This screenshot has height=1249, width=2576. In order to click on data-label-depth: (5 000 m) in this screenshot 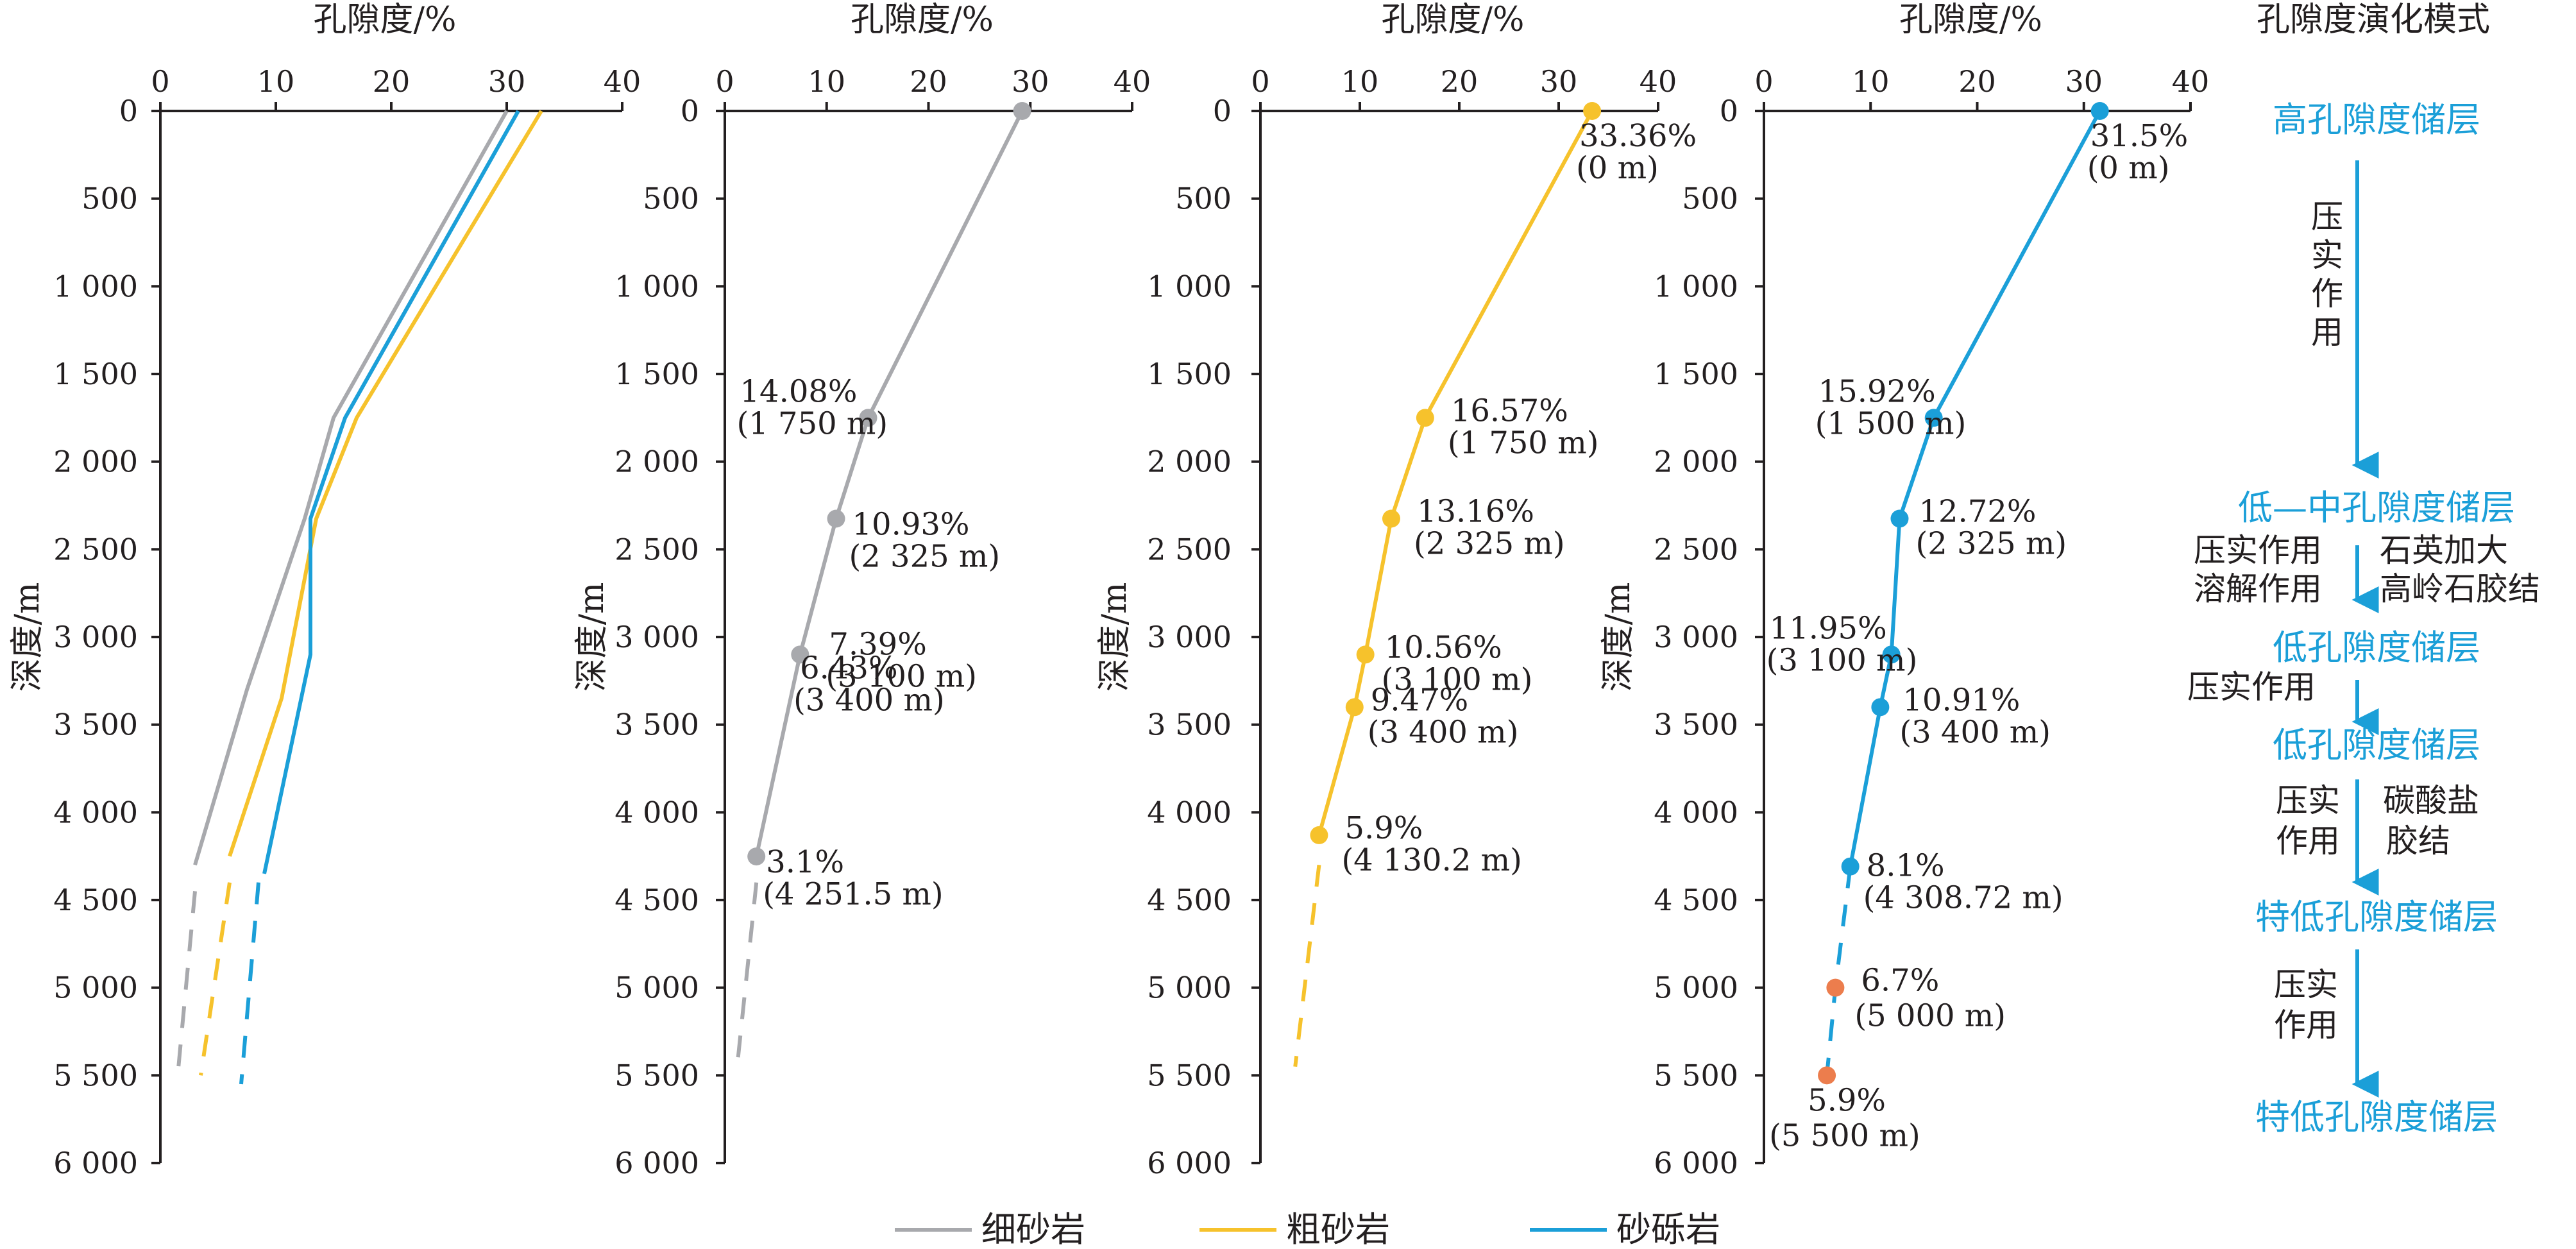, I will do `click(1930, 1016)`.